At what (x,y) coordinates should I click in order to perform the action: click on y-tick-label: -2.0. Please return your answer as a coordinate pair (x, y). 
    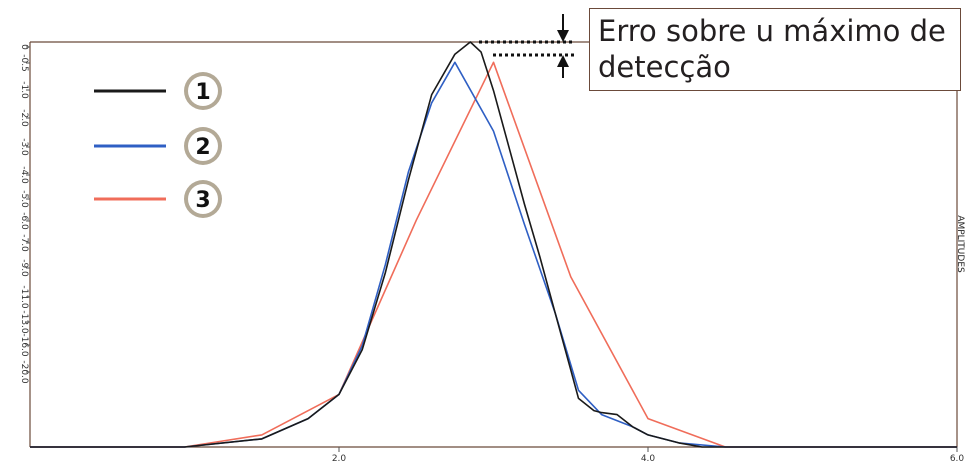
    Looking at the image, I should click on (24, 118).